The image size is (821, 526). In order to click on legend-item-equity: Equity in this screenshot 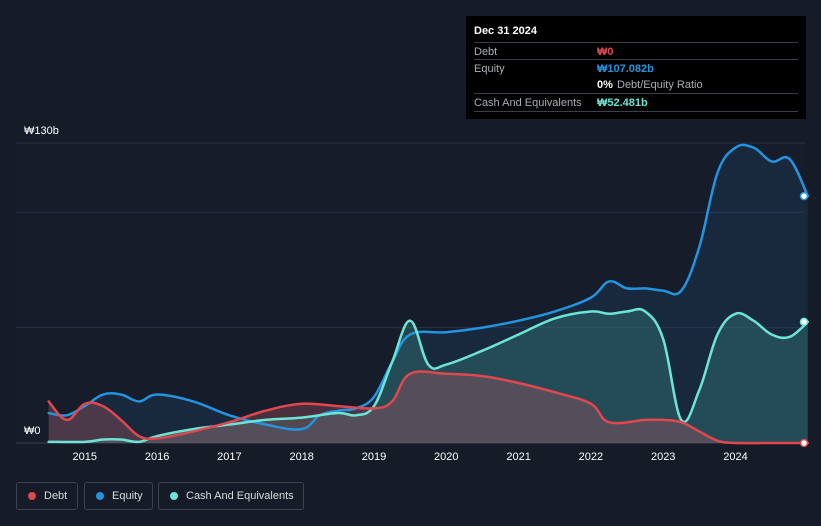, I will do `click(118, 496)`.